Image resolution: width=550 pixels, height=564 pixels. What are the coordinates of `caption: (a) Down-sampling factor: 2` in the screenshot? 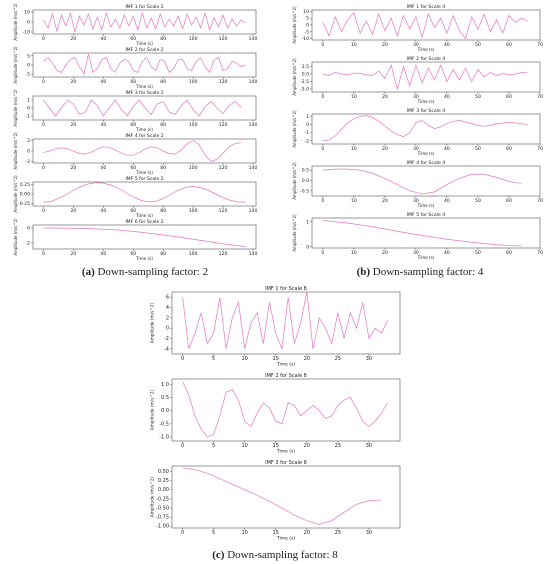 It's located at (145, 272).